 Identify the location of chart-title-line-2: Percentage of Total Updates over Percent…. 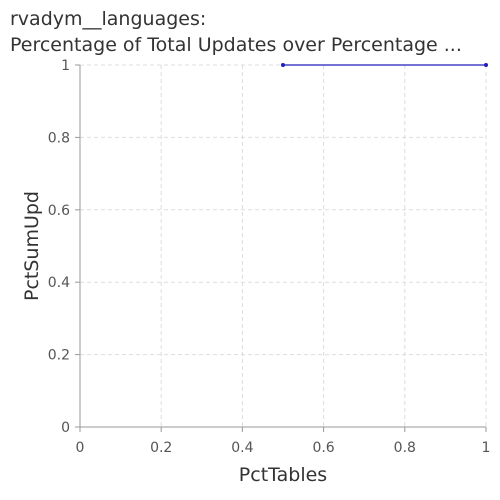
(236, 45).